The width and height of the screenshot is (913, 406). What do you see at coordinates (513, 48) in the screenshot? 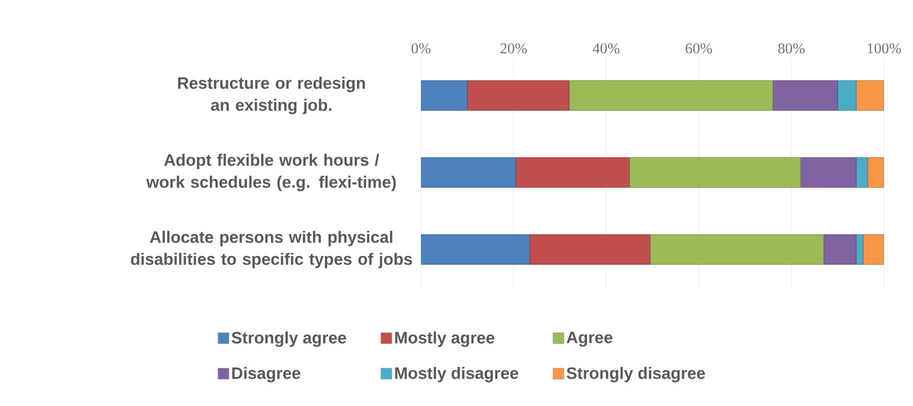
I see `x-tick-label: 20%` at bounding box center [513, 48].